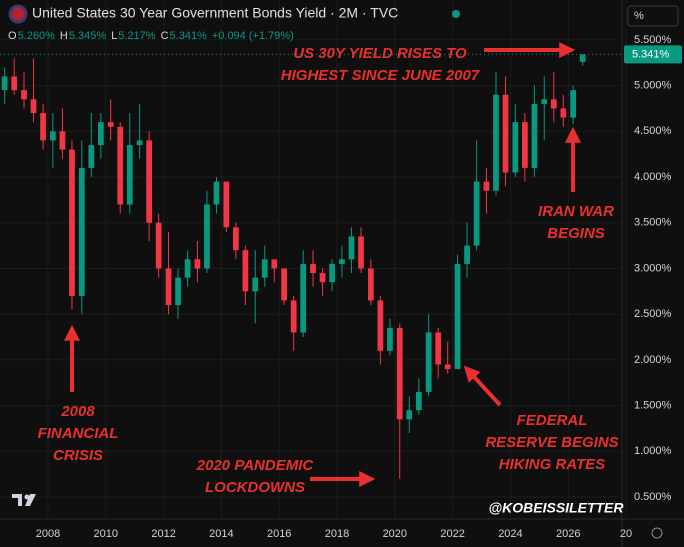 This screenshot has width=684, height=547. What do you see at coordinates (24, 500) in the screenshot?
I see `tv-logo` at bounding box center [24, 500].